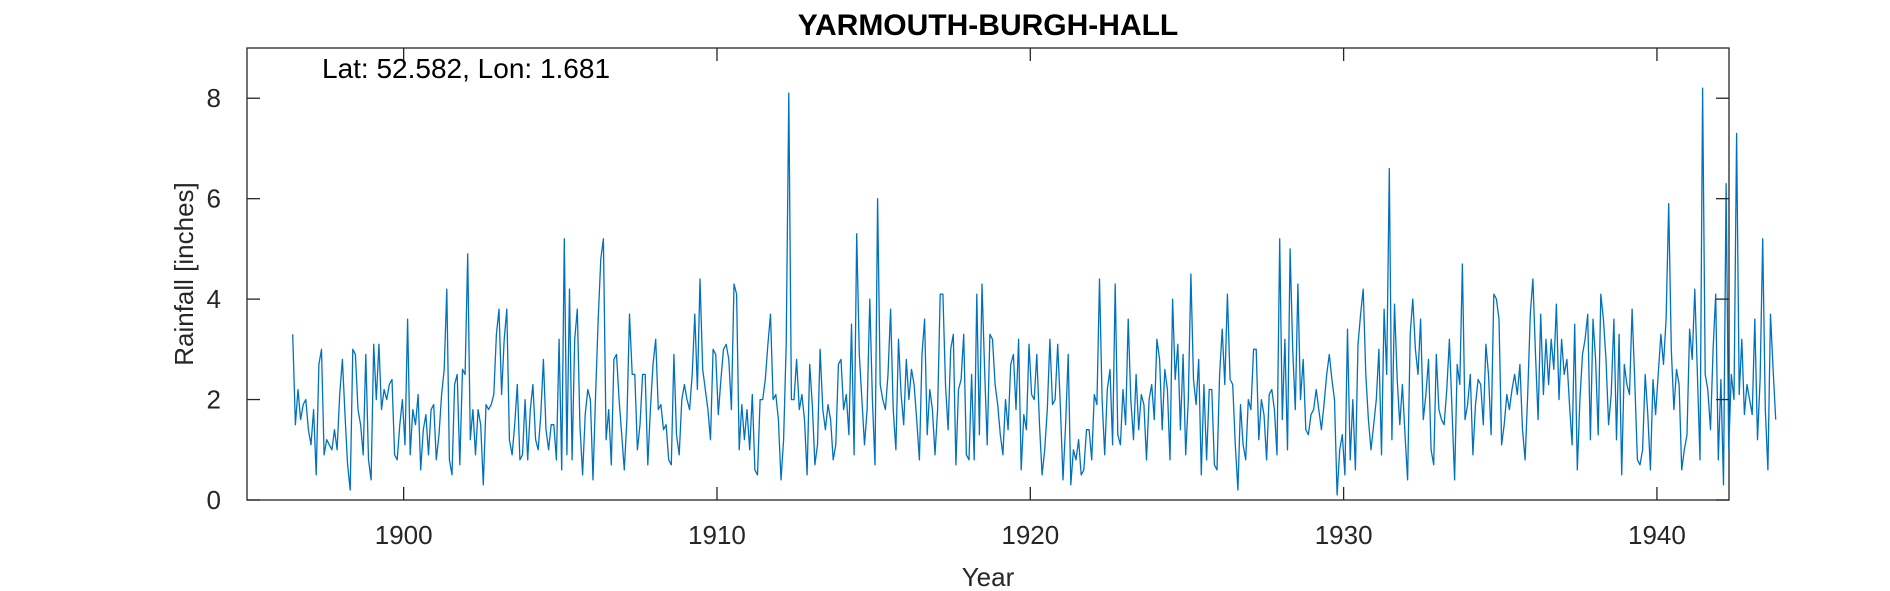  What do you see at coordinates (1030, 535) in the screenshot?
I see `x-tick-label: 1920` at bounding box center [1030, 535].